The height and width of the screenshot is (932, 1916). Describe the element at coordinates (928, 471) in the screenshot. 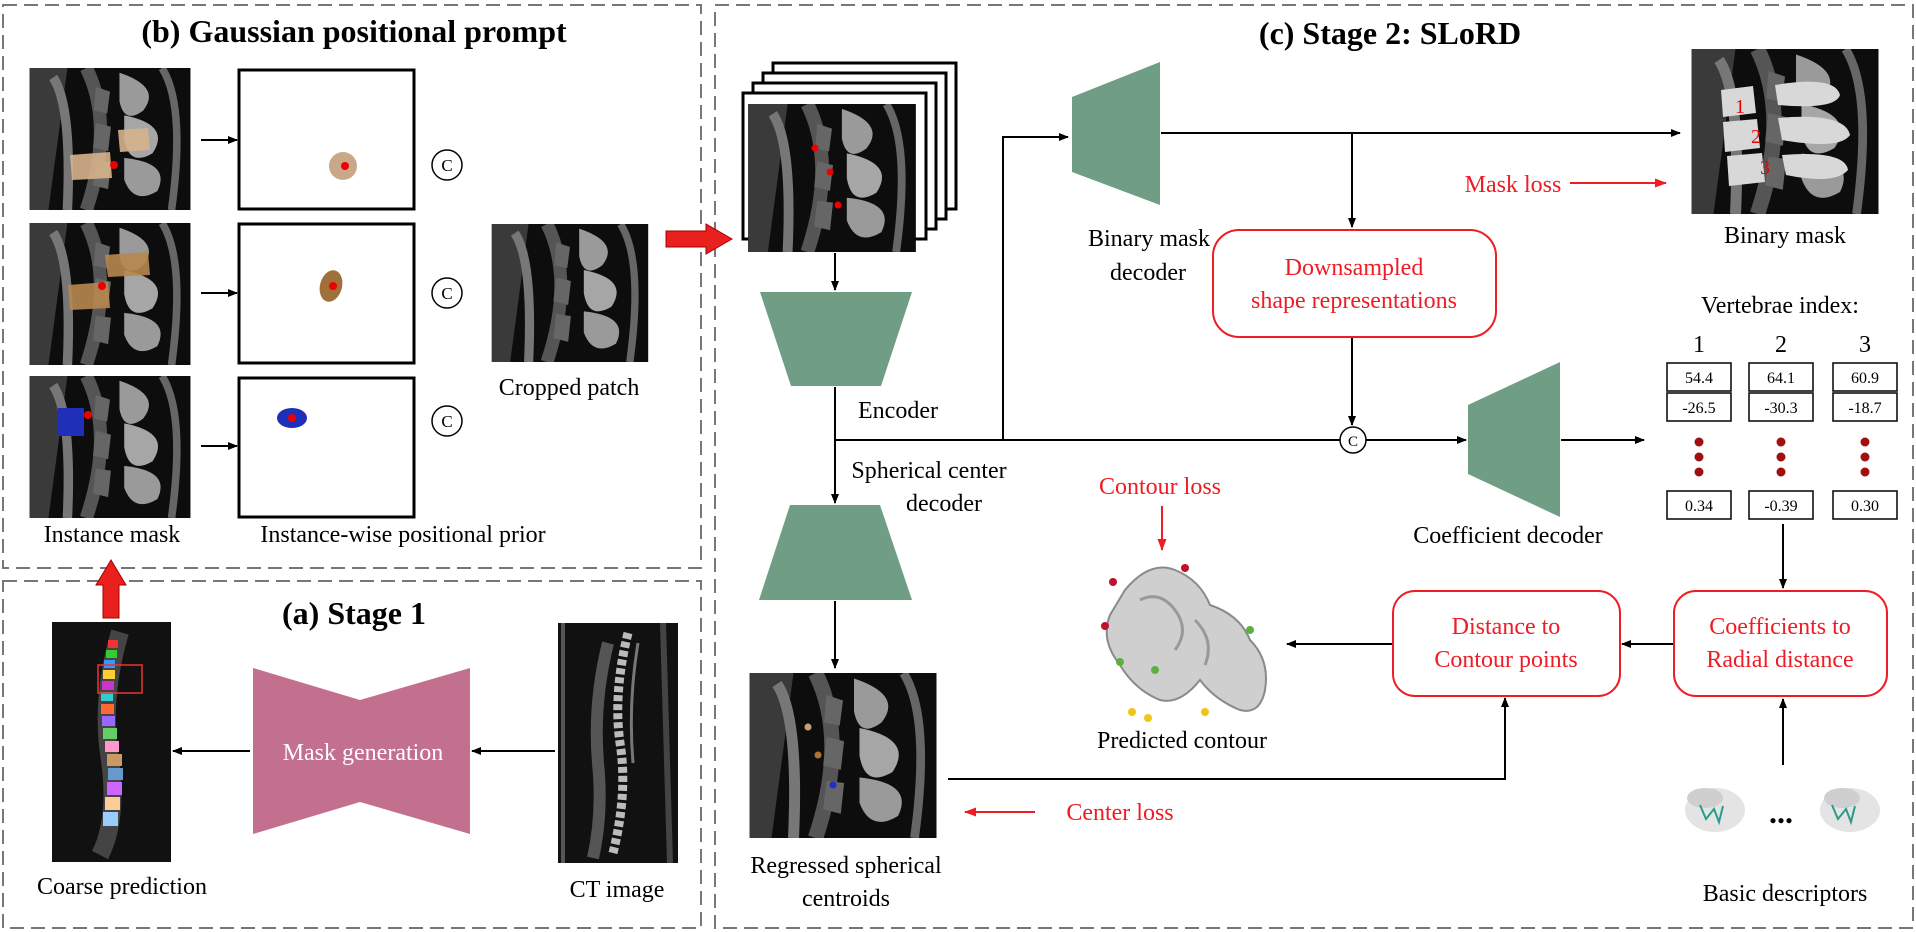

I see `spherical-center-decoder-label-1: Spherical center` at that location.